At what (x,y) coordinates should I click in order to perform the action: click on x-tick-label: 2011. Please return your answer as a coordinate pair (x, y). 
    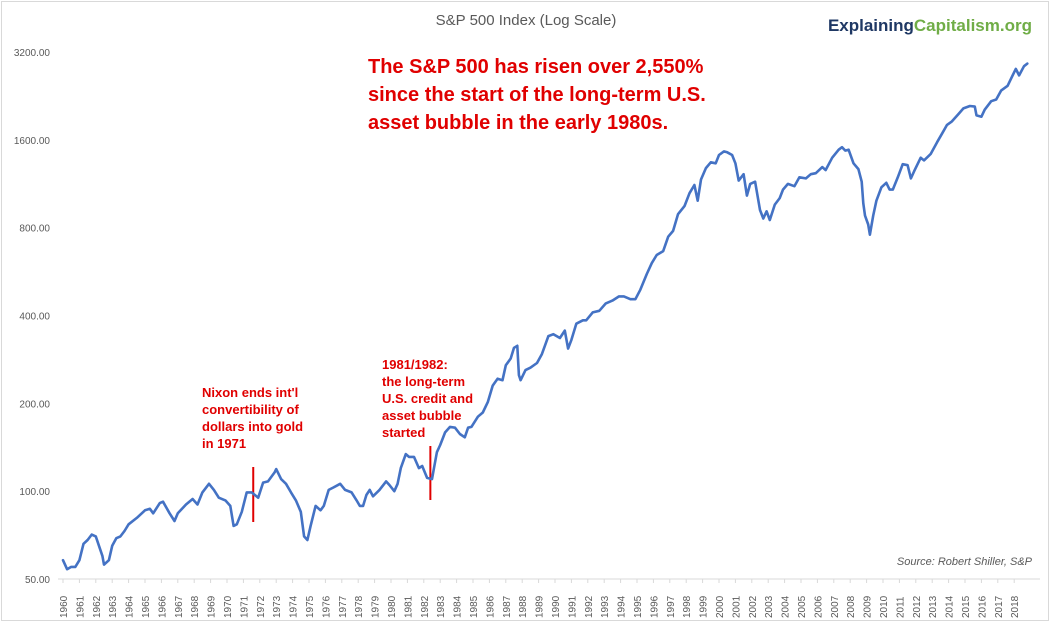
    Looking at the image, I should click on (900, 607).